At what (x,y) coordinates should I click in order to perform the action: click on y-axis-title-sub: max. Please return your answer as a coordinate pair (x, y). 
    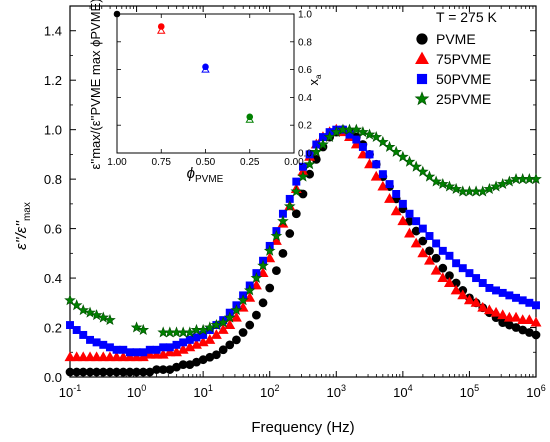
    Looking at the image, I should click on (27, 211).